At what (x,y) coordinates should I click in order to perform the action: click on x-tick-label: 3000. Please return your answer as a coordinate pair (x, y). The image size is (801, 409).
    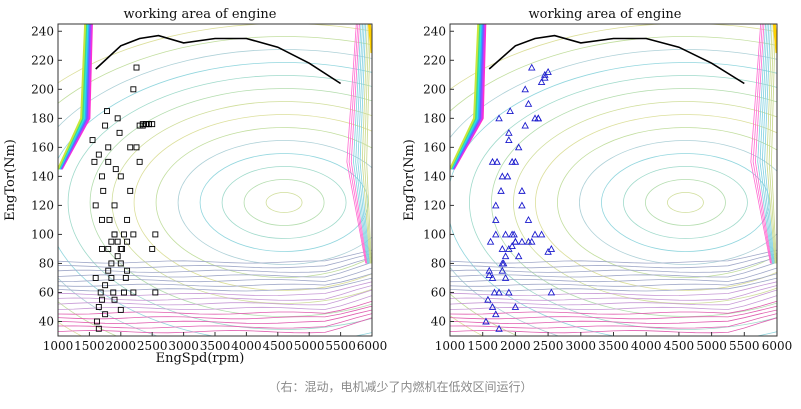
    Looking at the image, I should click on (581, 346).